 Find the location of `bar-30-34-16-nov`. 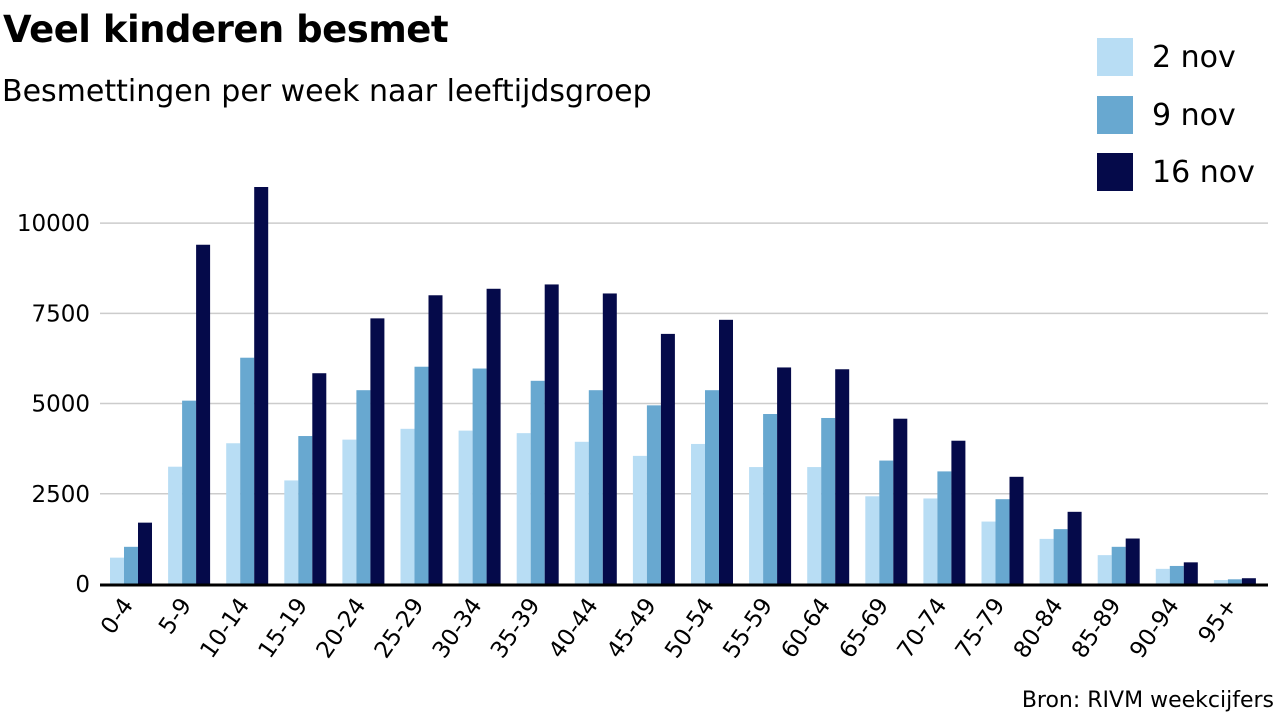

bar-30-34-16-nov is located at coordinates (493, 436).